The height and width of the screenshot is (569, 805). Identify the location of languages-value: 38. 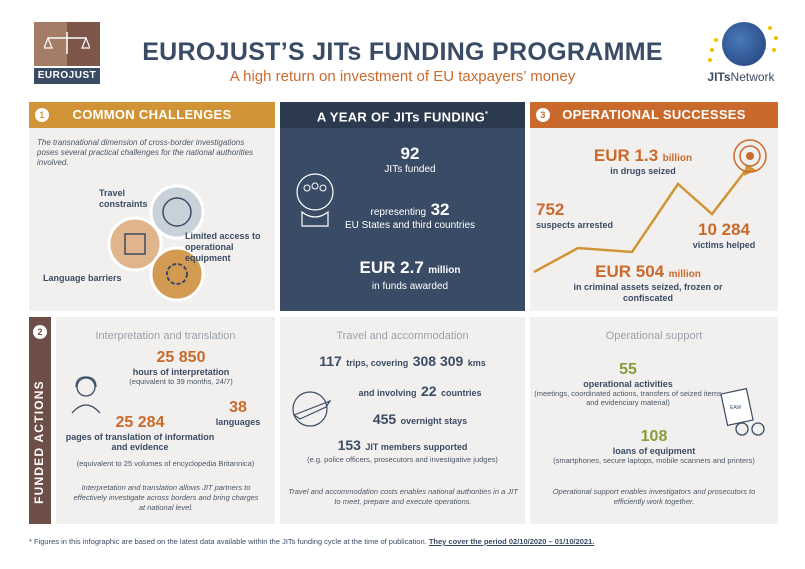
(238, 407).